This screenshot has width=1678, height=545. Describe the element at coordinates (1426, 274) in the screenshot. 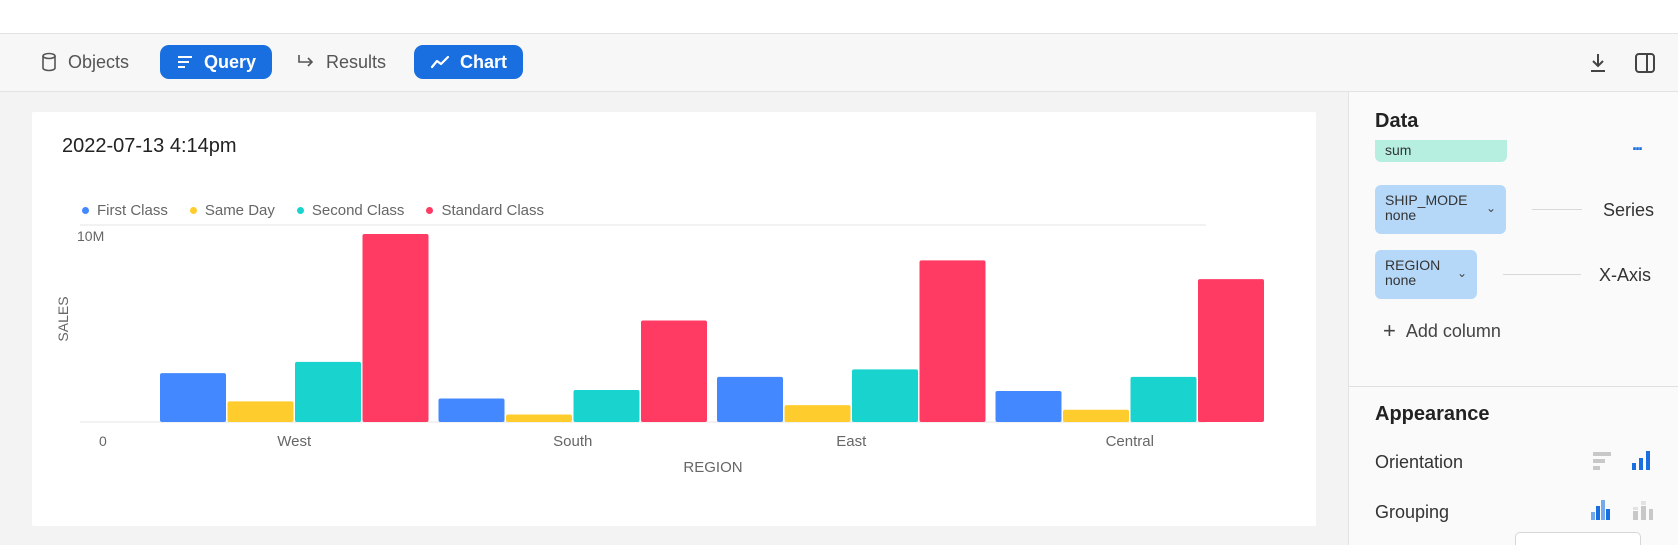

I see `xaxis-pill: REGION none ⌄` at that location.